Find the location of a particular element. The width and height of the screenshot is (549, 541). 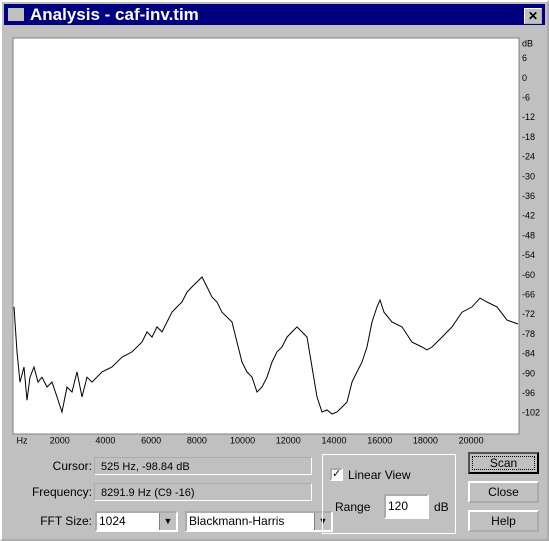

x-tick-label: 16000 is located at coordinates (379, 440).